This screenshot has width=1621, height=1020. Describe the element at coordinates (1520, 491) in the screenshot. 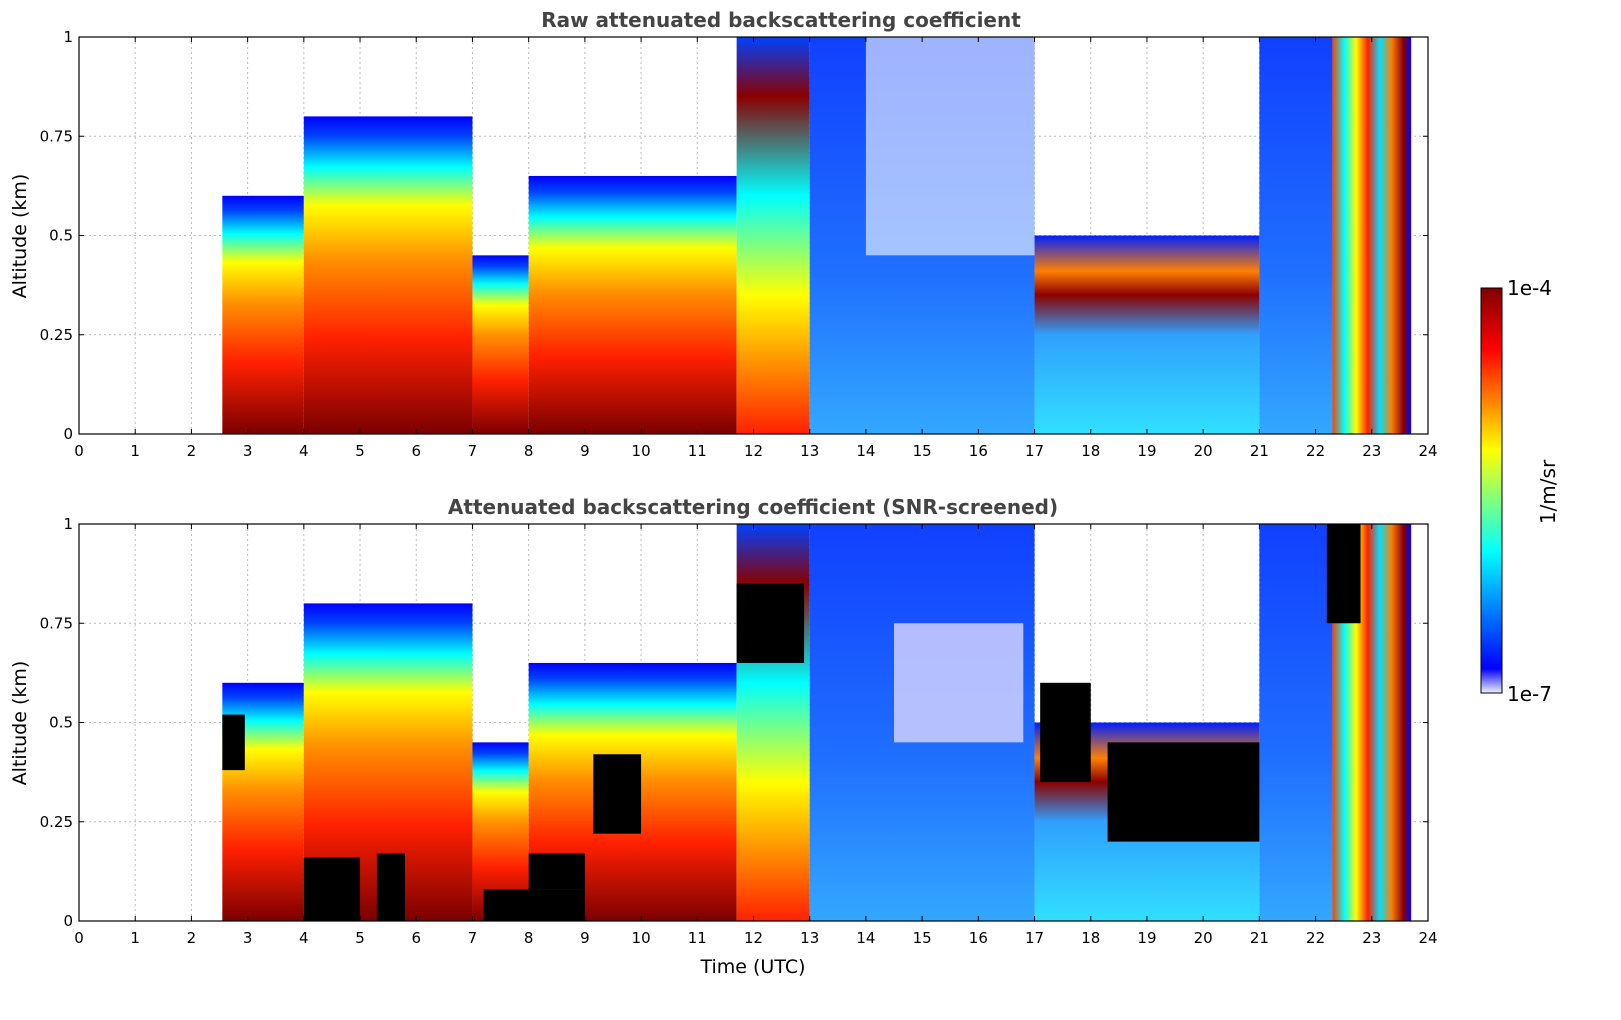

I see `colorbar: 1e-4 1e-7 1/m/sr` at that location.